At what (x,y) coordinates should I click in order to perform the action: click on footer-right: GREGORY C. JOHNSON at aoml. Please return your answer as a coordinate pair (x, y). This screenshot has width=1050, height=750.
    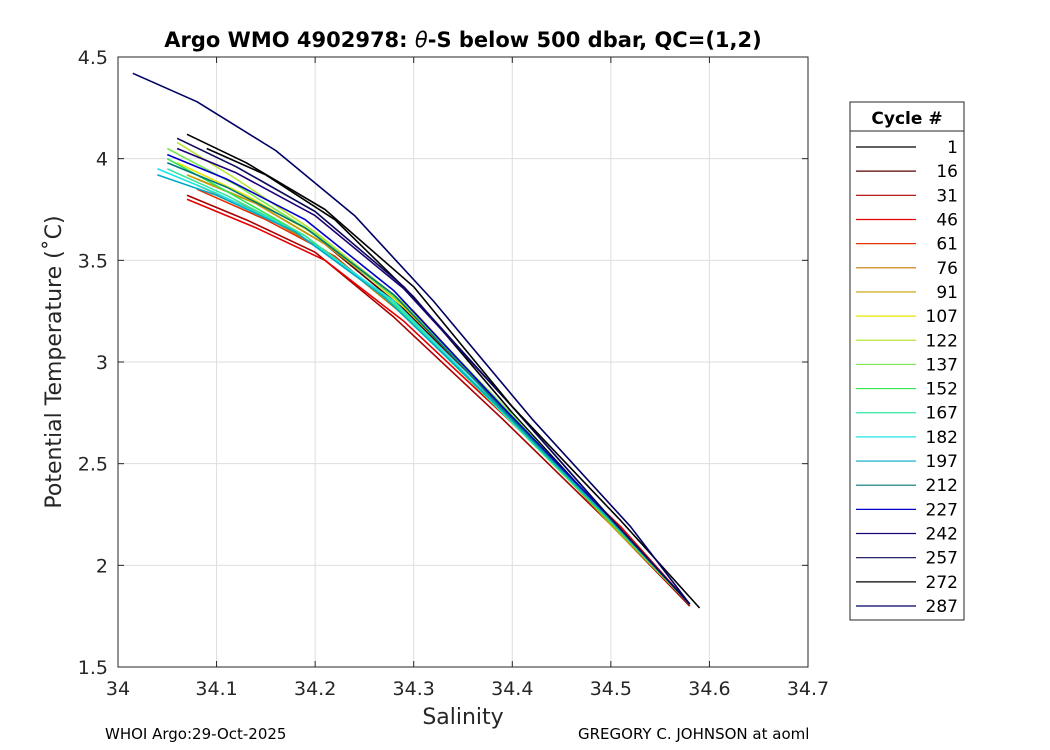
    Looking at the image, I should click on (694, 734).